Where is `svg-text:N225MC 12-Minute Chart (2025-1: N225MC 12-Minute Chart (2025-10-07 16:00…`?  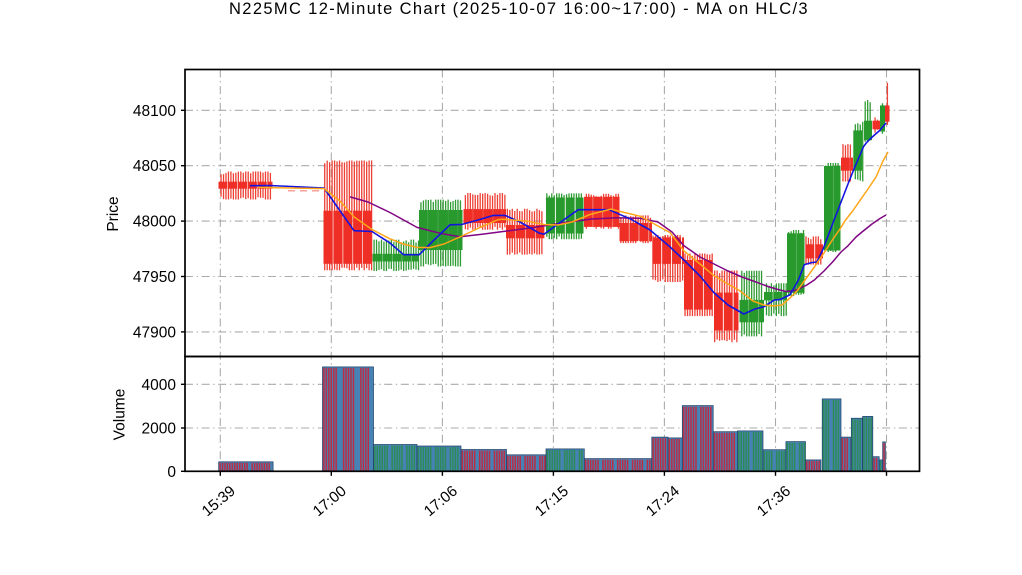
svg-text:N225MC 12-Minute Chart (2025-1: N225MC 12-Minute Chart (2025-10-07 16:00… is located at coordinates (519, 9).